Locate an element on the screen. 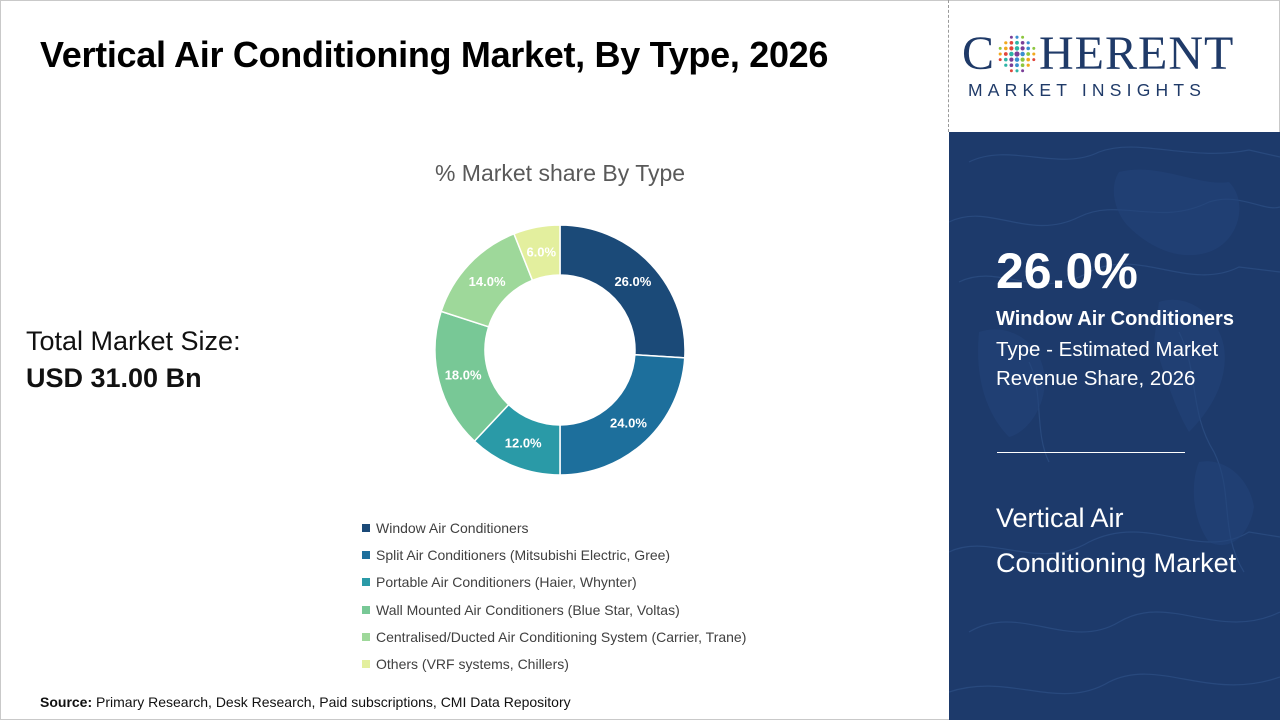 The height and width of the screenshot is (720, 1280). logo-letter-c: C is located at coordinates (979, 53).